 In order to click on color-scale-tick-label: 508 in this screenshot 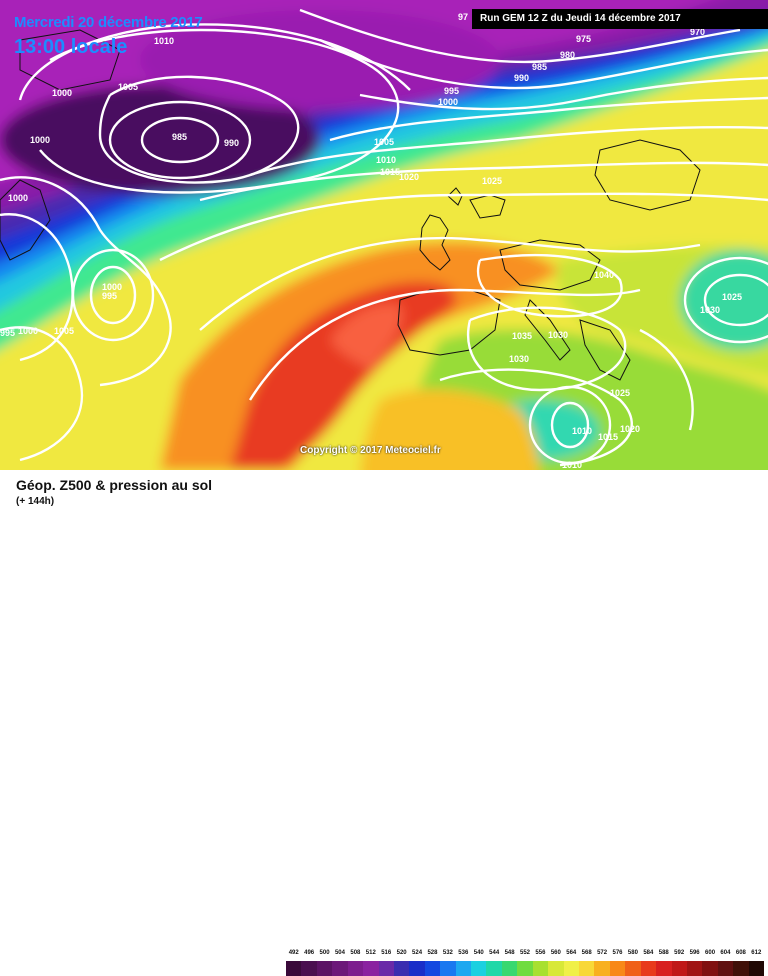, I will do `click(355, 953)`.